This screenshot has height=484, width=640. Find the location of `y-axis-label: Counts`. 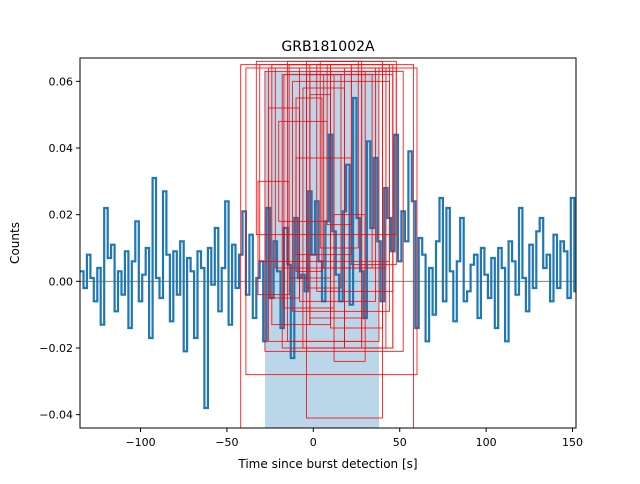

y-axis-label: Counts is located at coordinates (15, 243).